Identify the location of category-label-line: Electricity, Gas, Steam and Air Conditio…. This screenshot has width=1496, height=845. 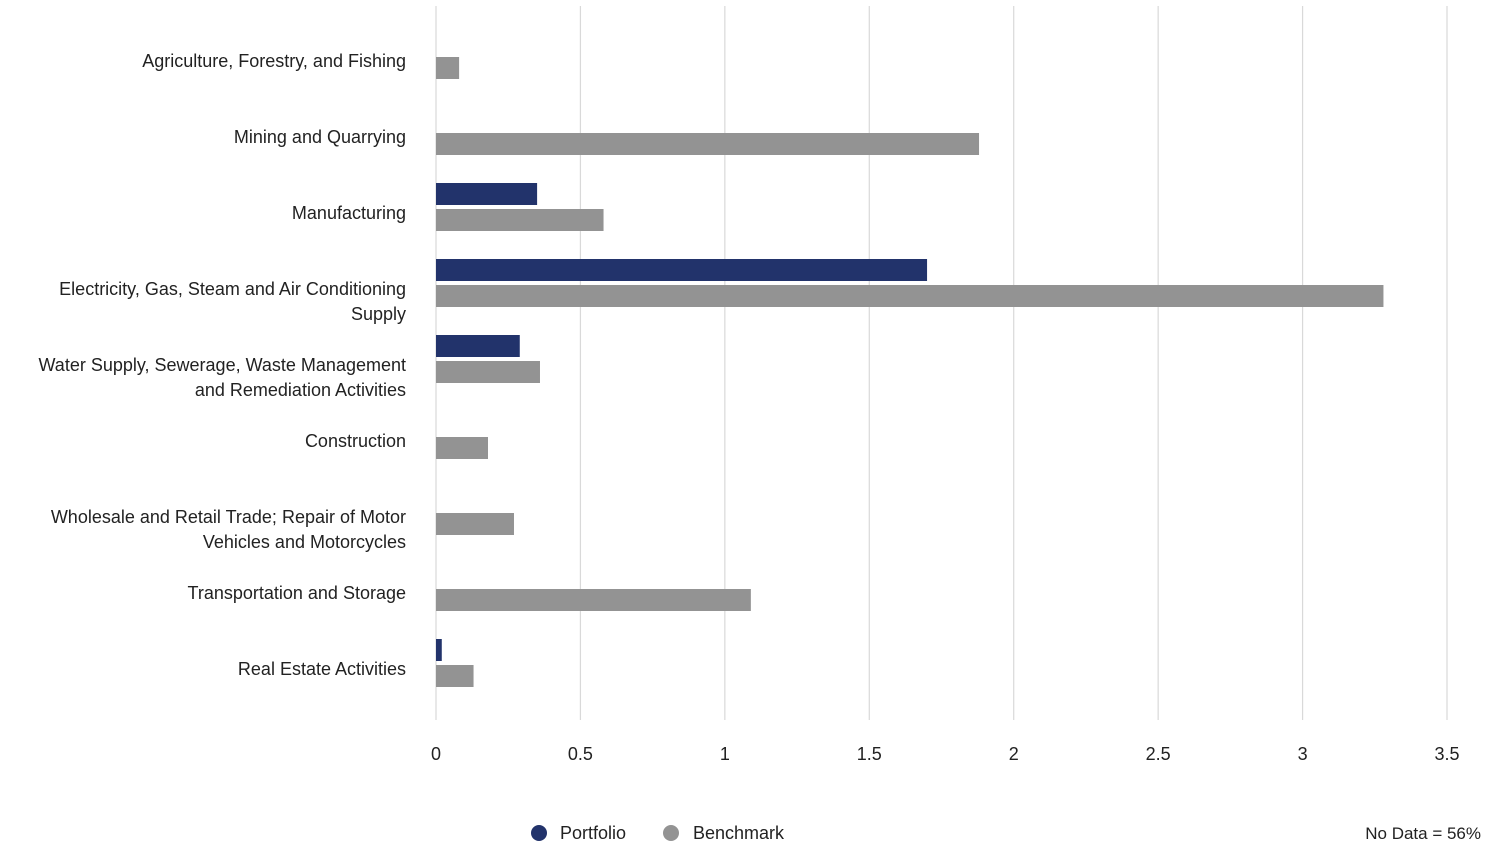
(232, 289).